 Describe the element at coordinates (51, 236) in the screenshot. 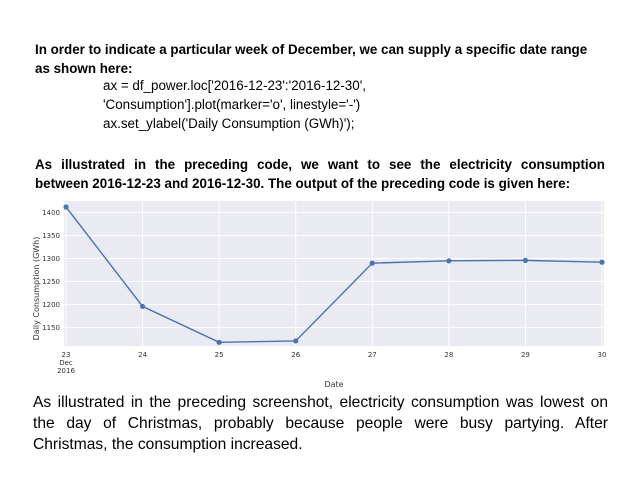

I see `y-tick-label: 1350` at that location.